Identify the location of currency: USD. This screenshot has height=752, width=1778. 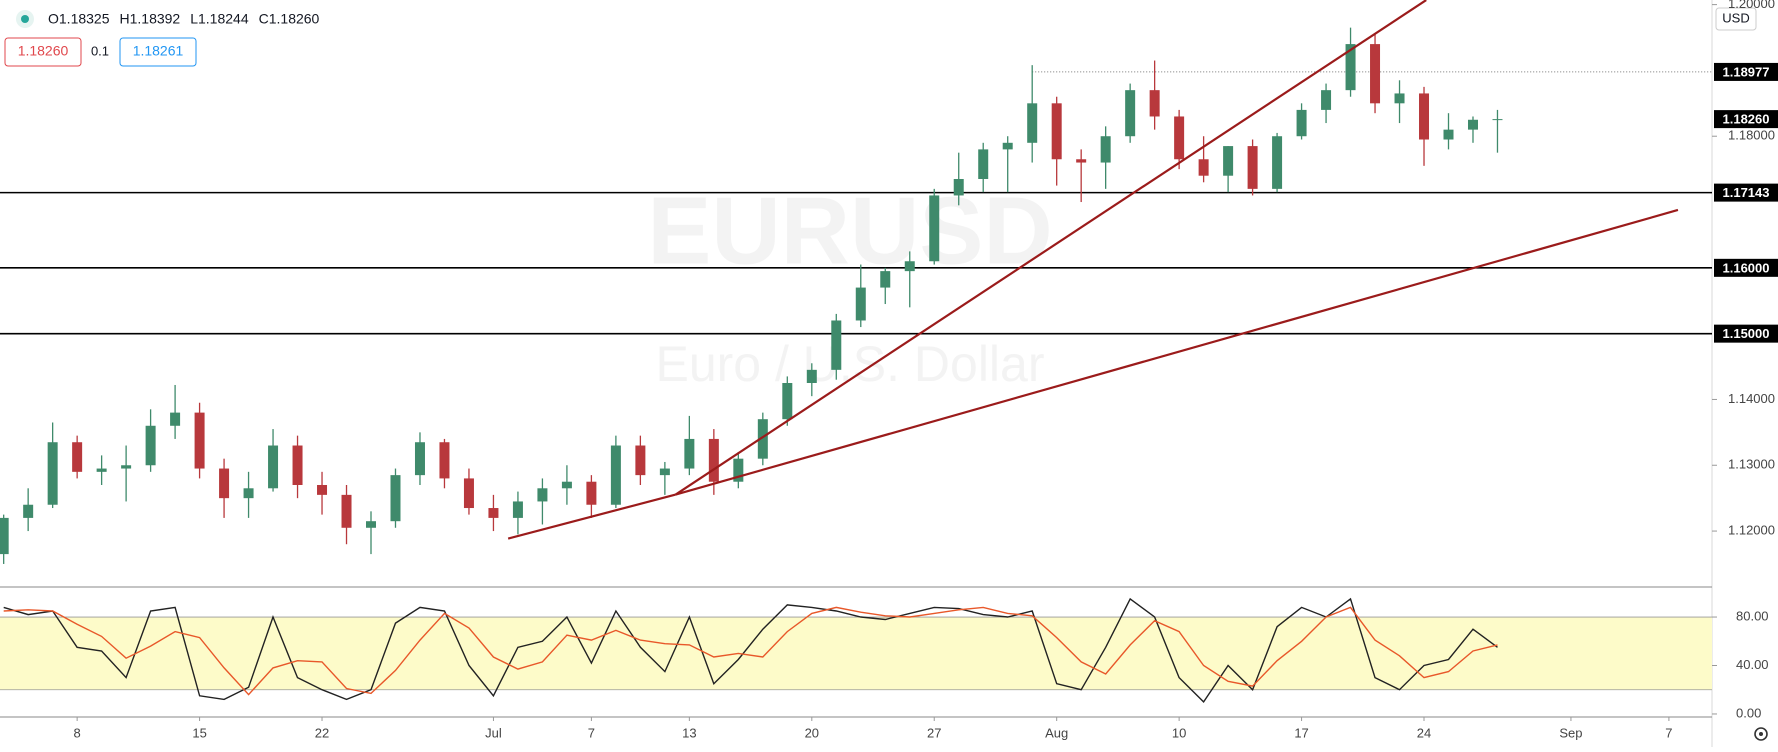
(1735, 17).